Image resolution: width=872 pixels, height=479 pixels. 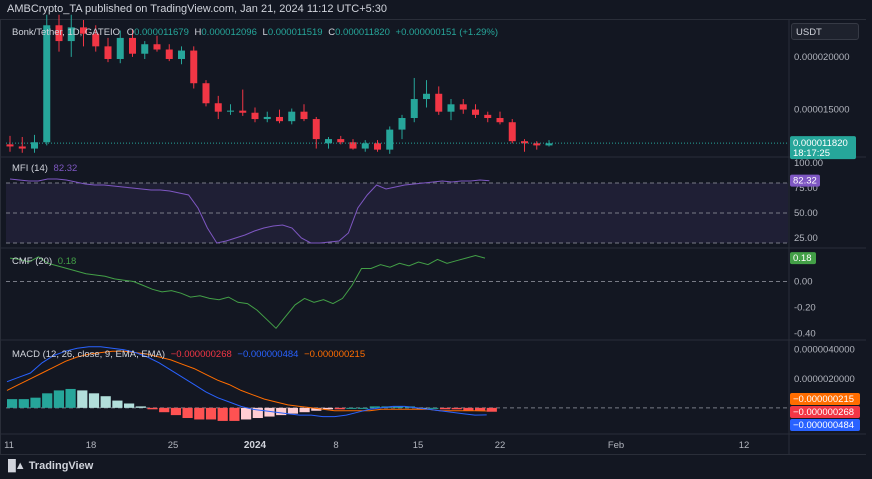 I want to click on mfi-y-tick: 75.00, so click(x=806, y=188).